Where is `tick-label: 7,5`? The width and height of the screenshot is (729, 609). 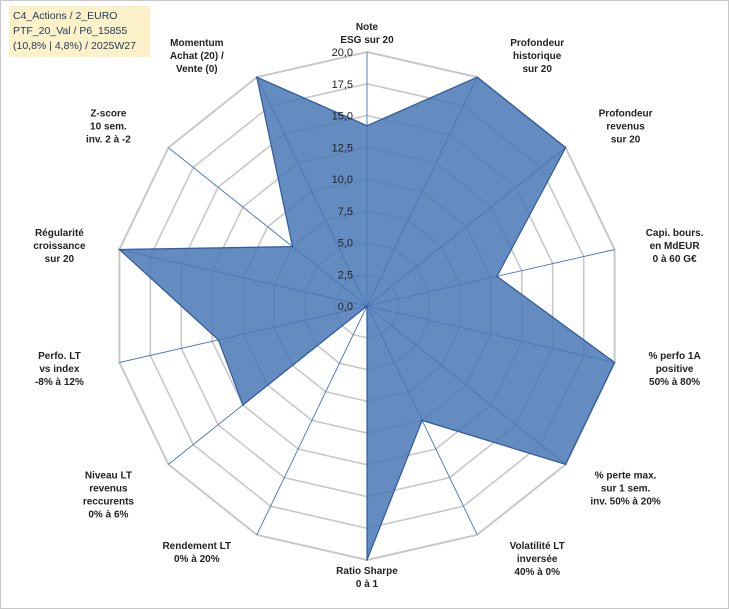
tick-label: 7,5 is located at coordinates (345, 212).